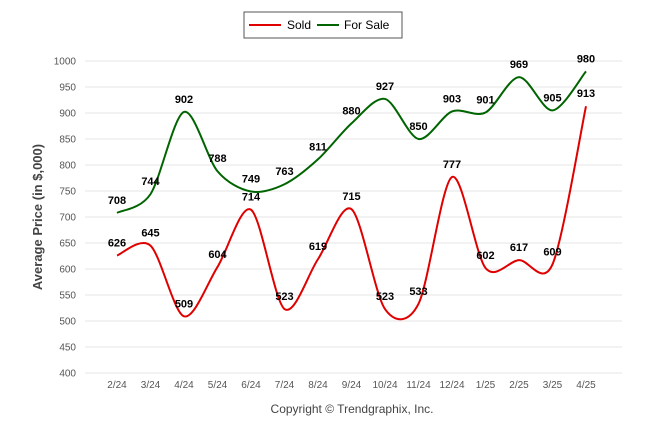  What do you see at coordinates (485, 256) in the screenshot?
I see `data-label-sold: 602` at bounding box center [485, 256].